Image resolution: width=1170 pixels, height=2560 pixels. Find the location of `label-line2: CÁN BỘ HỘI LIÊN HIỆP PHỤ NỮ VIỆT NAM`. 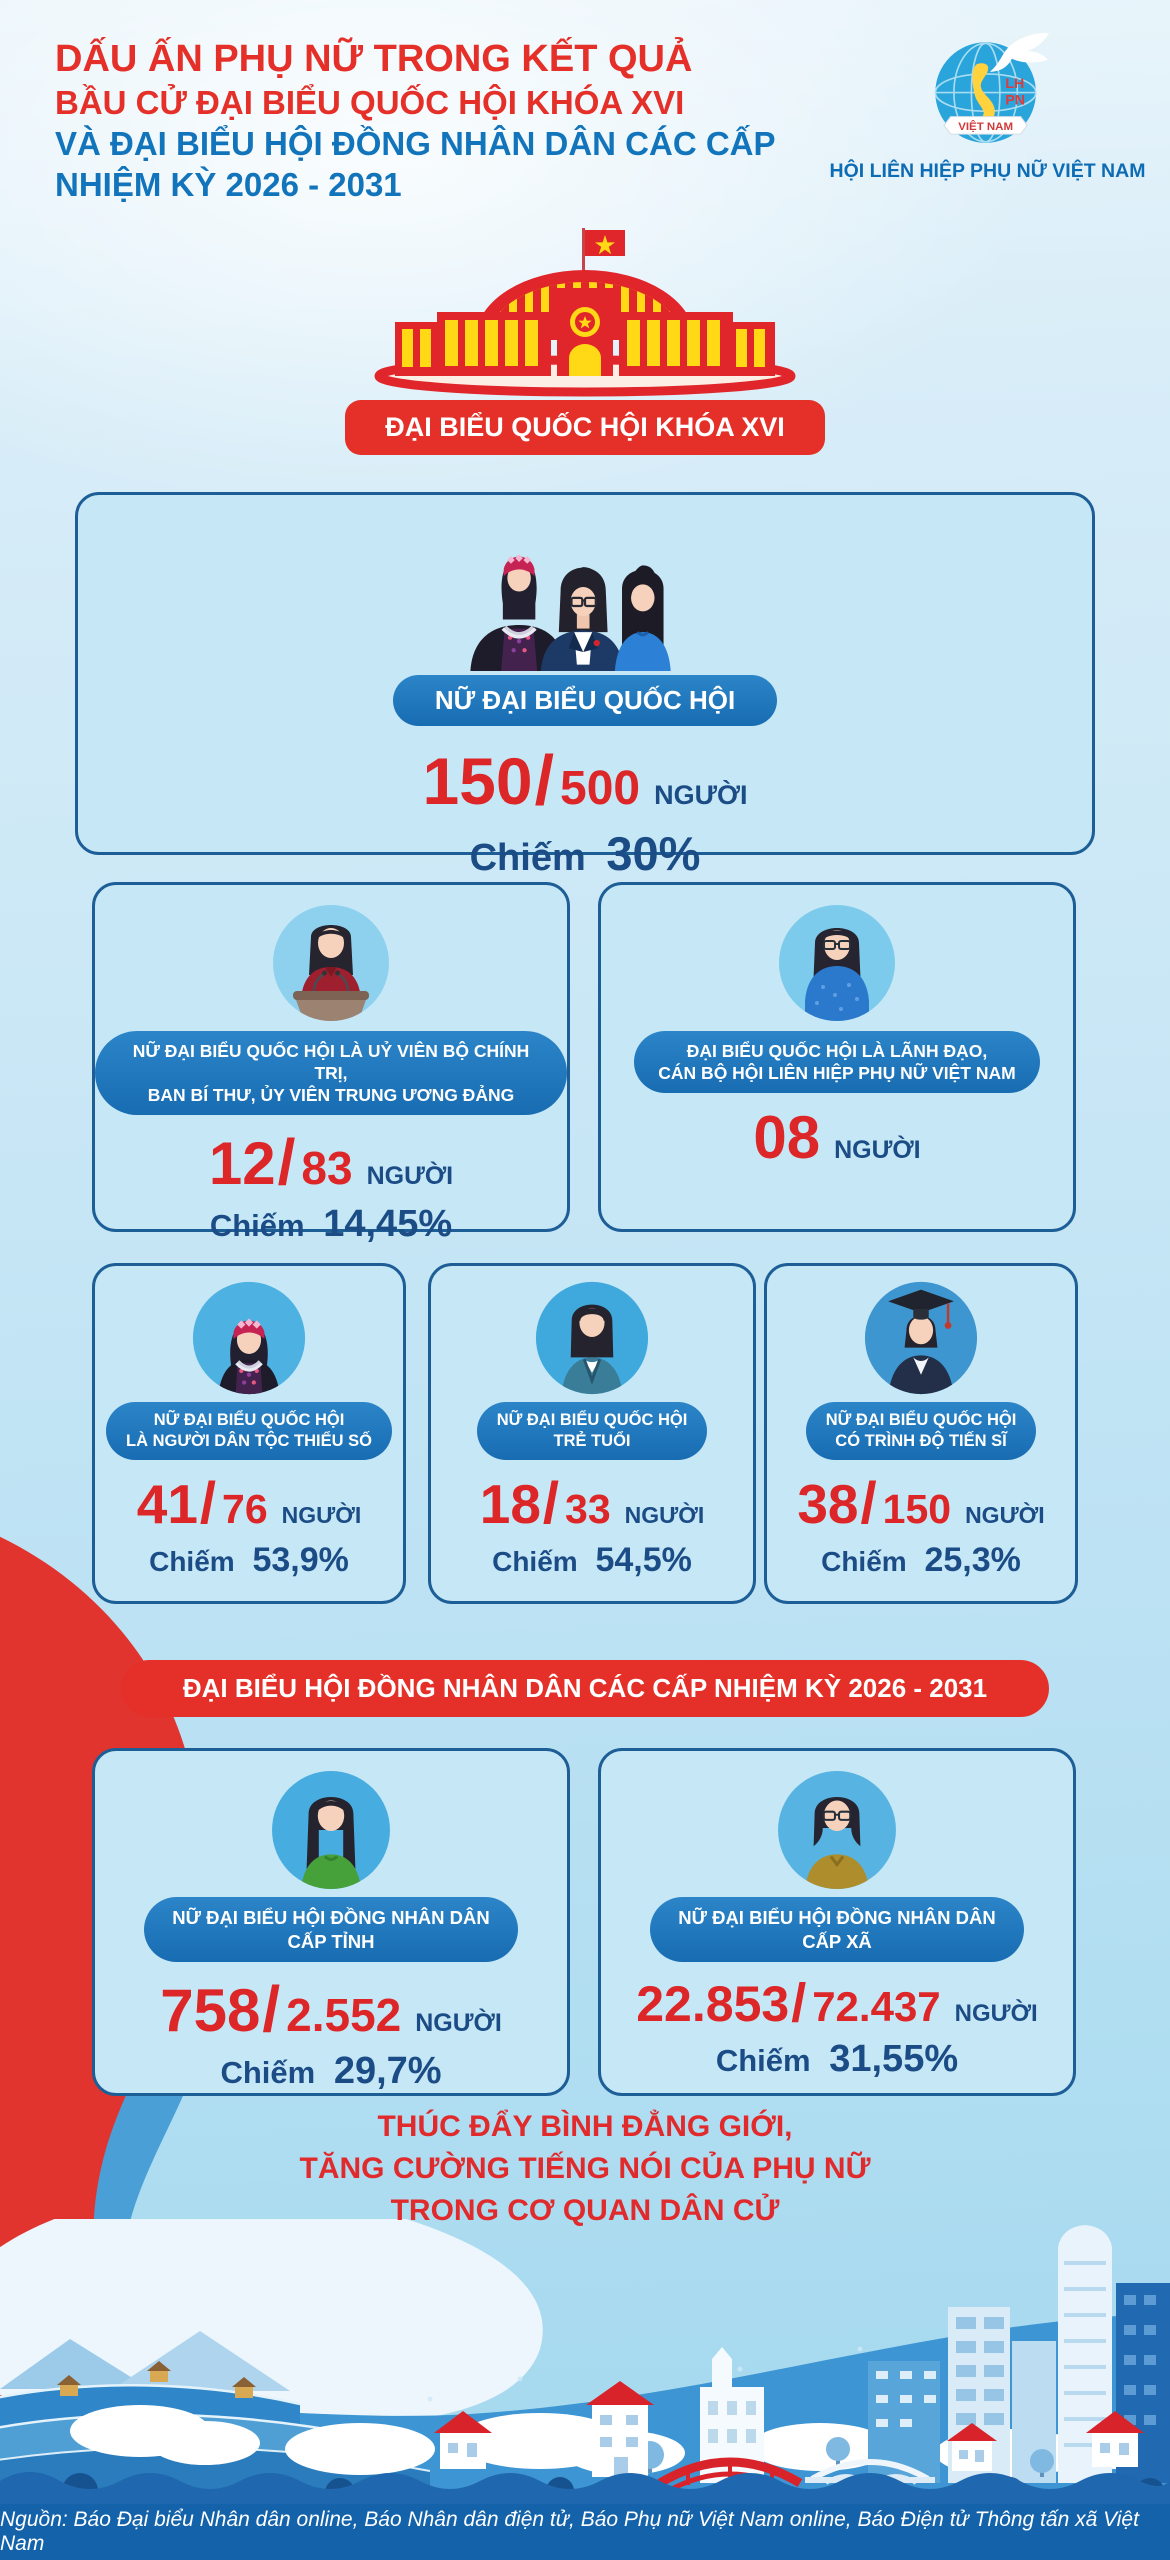

label-line2: CÁN BỘ HỘI LIÊN HIỆP PHỤ NỮ VIỆT NAM is located at coordinates (837, 1073).